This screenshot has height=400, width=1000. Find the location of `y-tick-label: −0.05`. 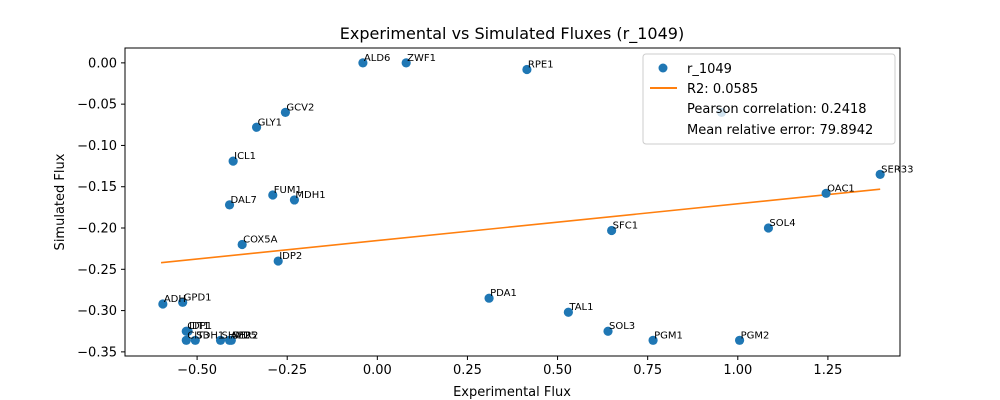

y-tick-label: −0.05 is located at coordinates (97, 105).